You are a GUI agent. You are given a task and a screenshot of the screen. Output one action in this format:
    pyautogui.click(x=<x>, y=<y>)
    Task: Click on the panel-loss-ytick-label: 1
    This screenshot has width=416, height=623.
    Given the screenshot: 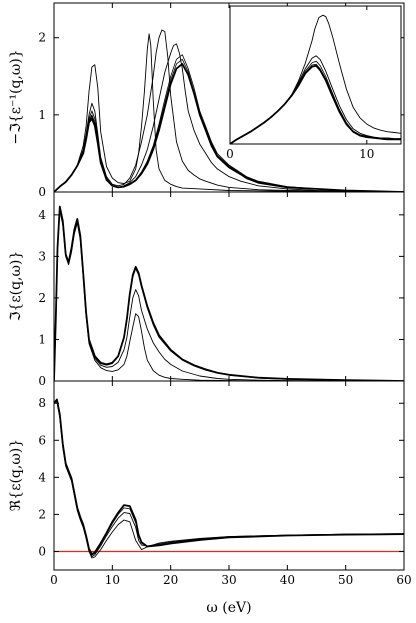 What is the action you would take?
    pyautogui.click(x=42, y=115)
    